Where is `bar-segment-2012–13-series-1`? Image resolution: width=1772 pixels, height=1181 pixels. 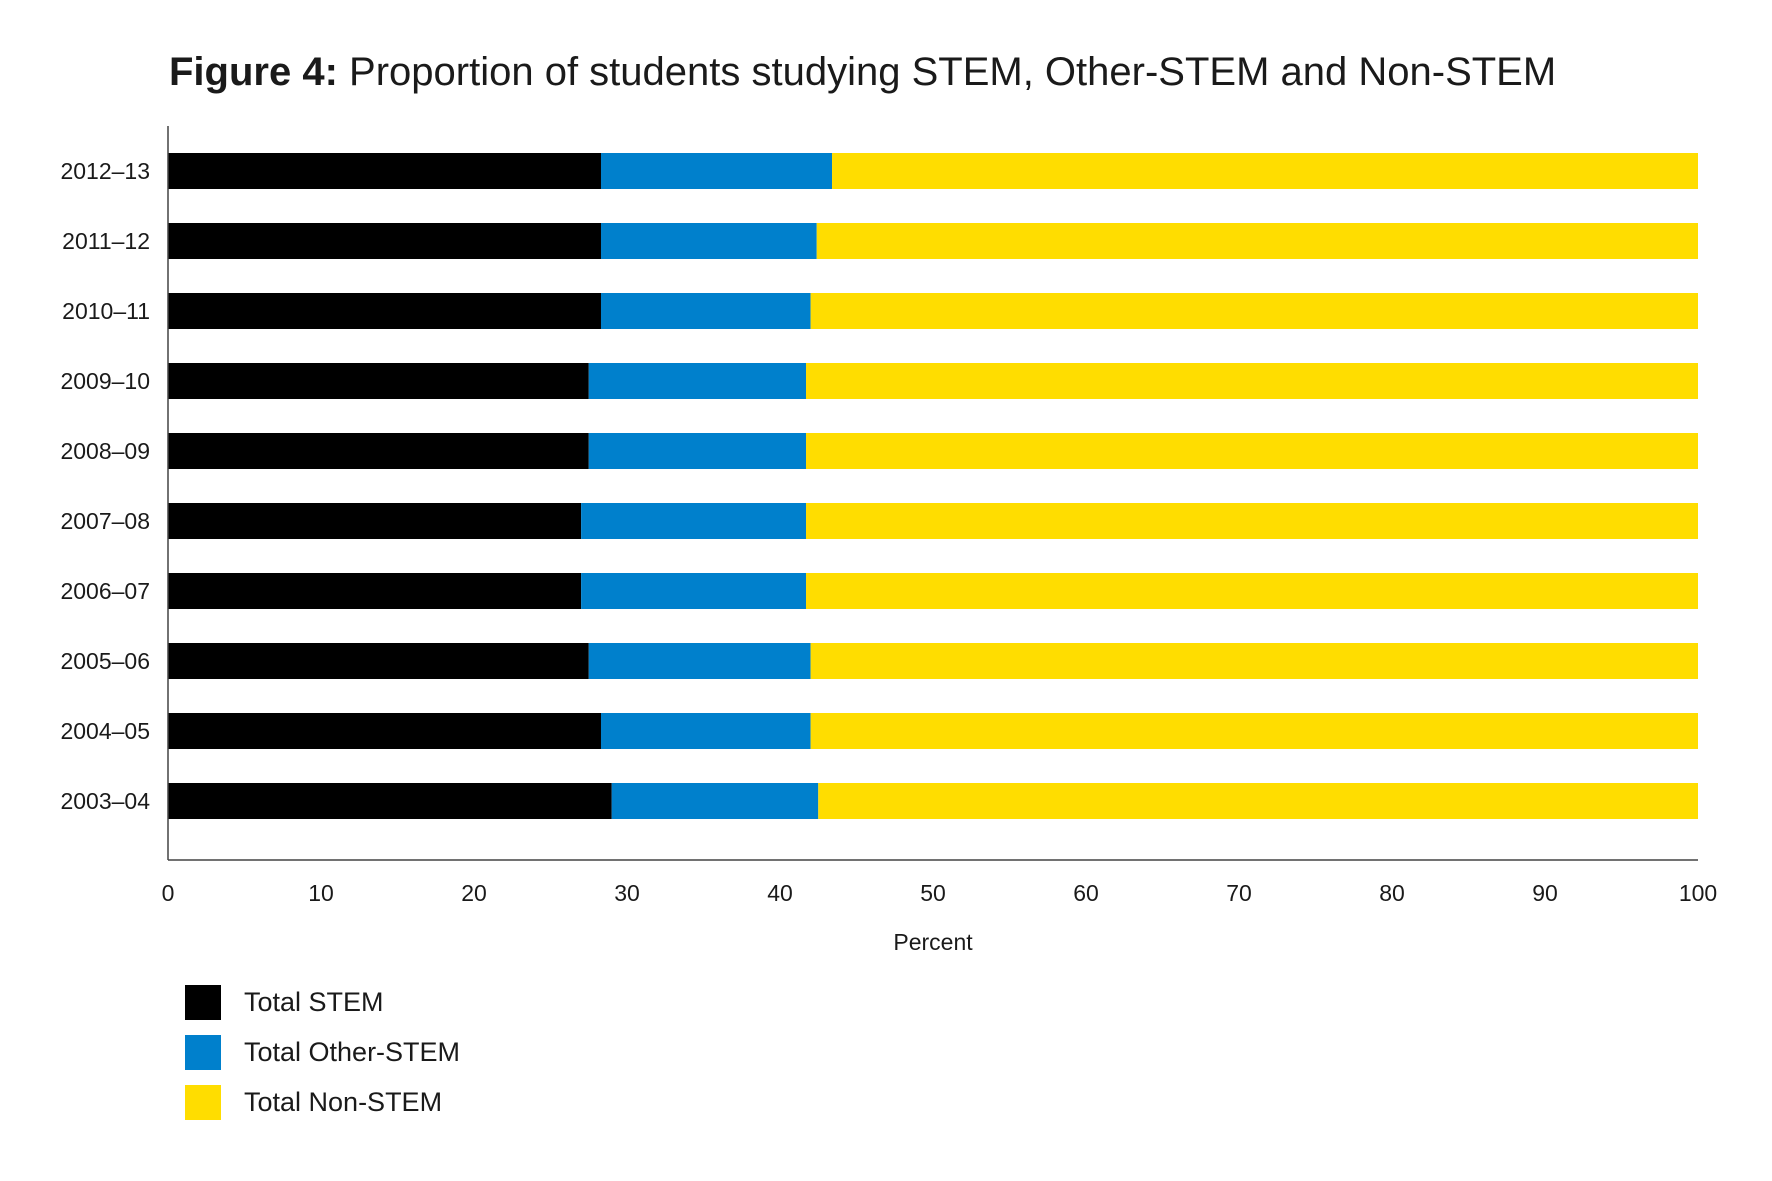
bar-segment-2012–13-series-1 is located at coordinates (716, 171).